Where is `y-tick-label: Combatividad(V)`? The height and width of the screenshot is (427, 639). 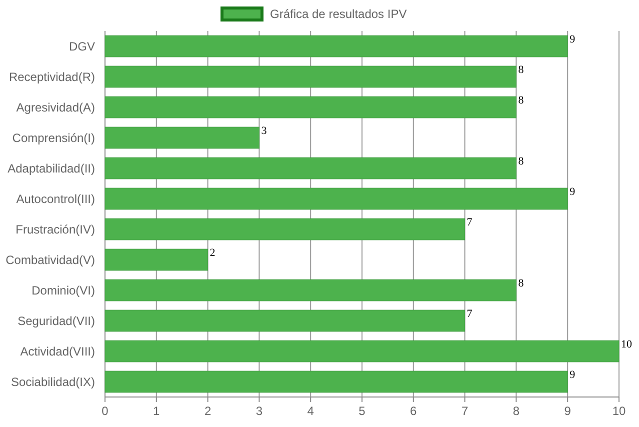 y-tick-label: Combatividad(V) is located at coordinates (50, 259).